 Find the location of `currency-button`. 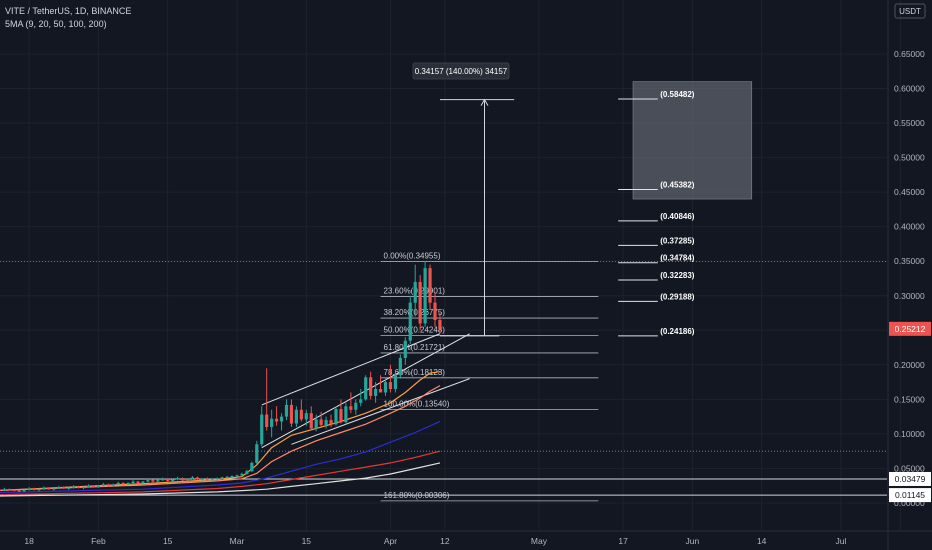

currency-button is located at coordinates (910, 11).